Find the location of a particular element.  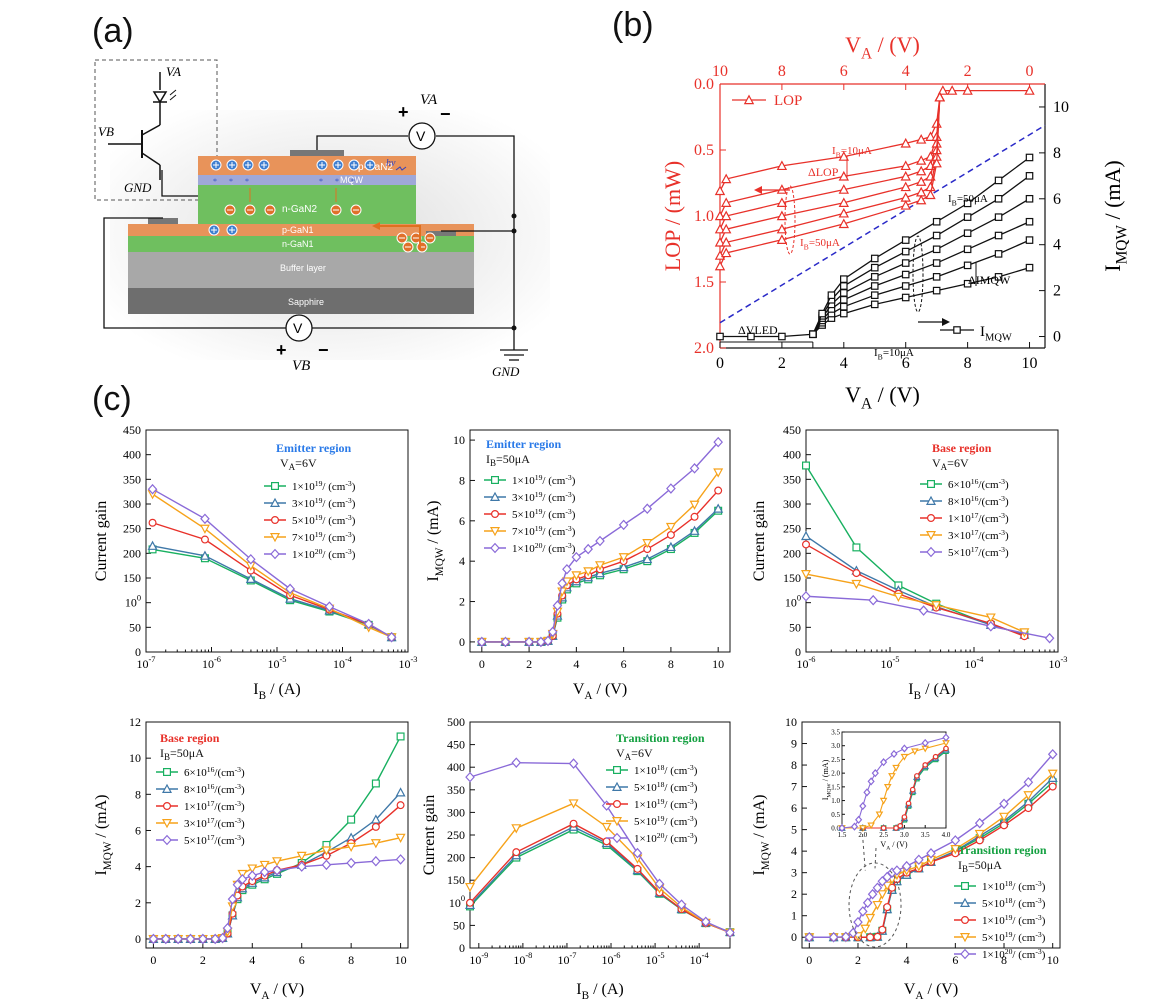

lop-line is located at coordinates (874, 140).